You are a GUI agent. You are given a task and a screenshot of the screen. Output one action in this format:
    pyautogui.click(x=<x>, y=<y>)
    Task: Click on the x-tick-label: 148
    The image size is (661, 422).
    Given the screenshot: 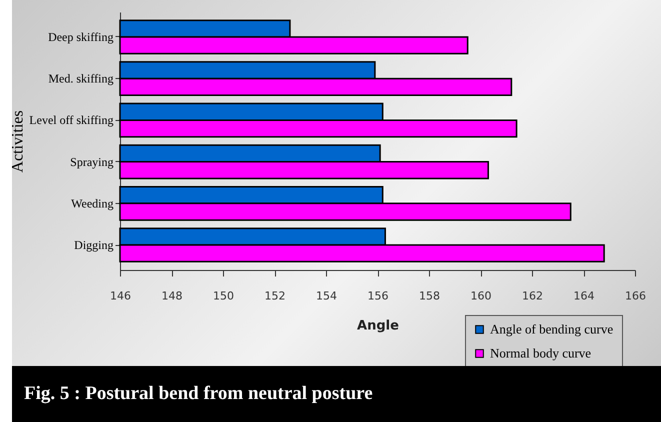 What is the action you would take?
    pyautogui.click(x=172, y=296)
    